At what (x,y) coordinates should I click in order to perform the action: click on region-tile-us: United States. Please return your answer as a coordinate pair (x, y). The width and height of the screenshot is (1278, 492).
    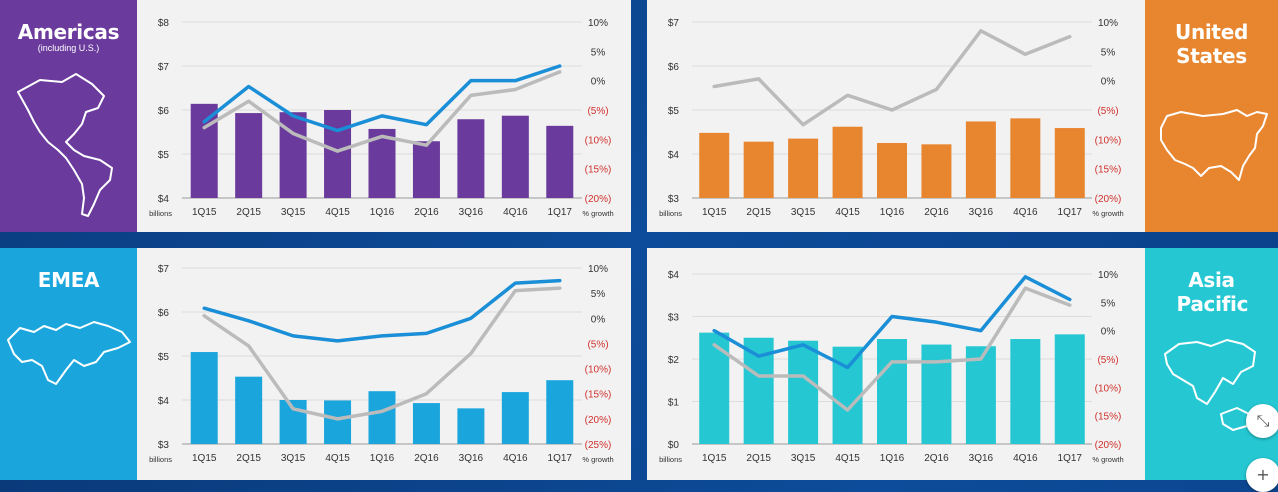
    Looking at the image, I should click on (1211, 116).